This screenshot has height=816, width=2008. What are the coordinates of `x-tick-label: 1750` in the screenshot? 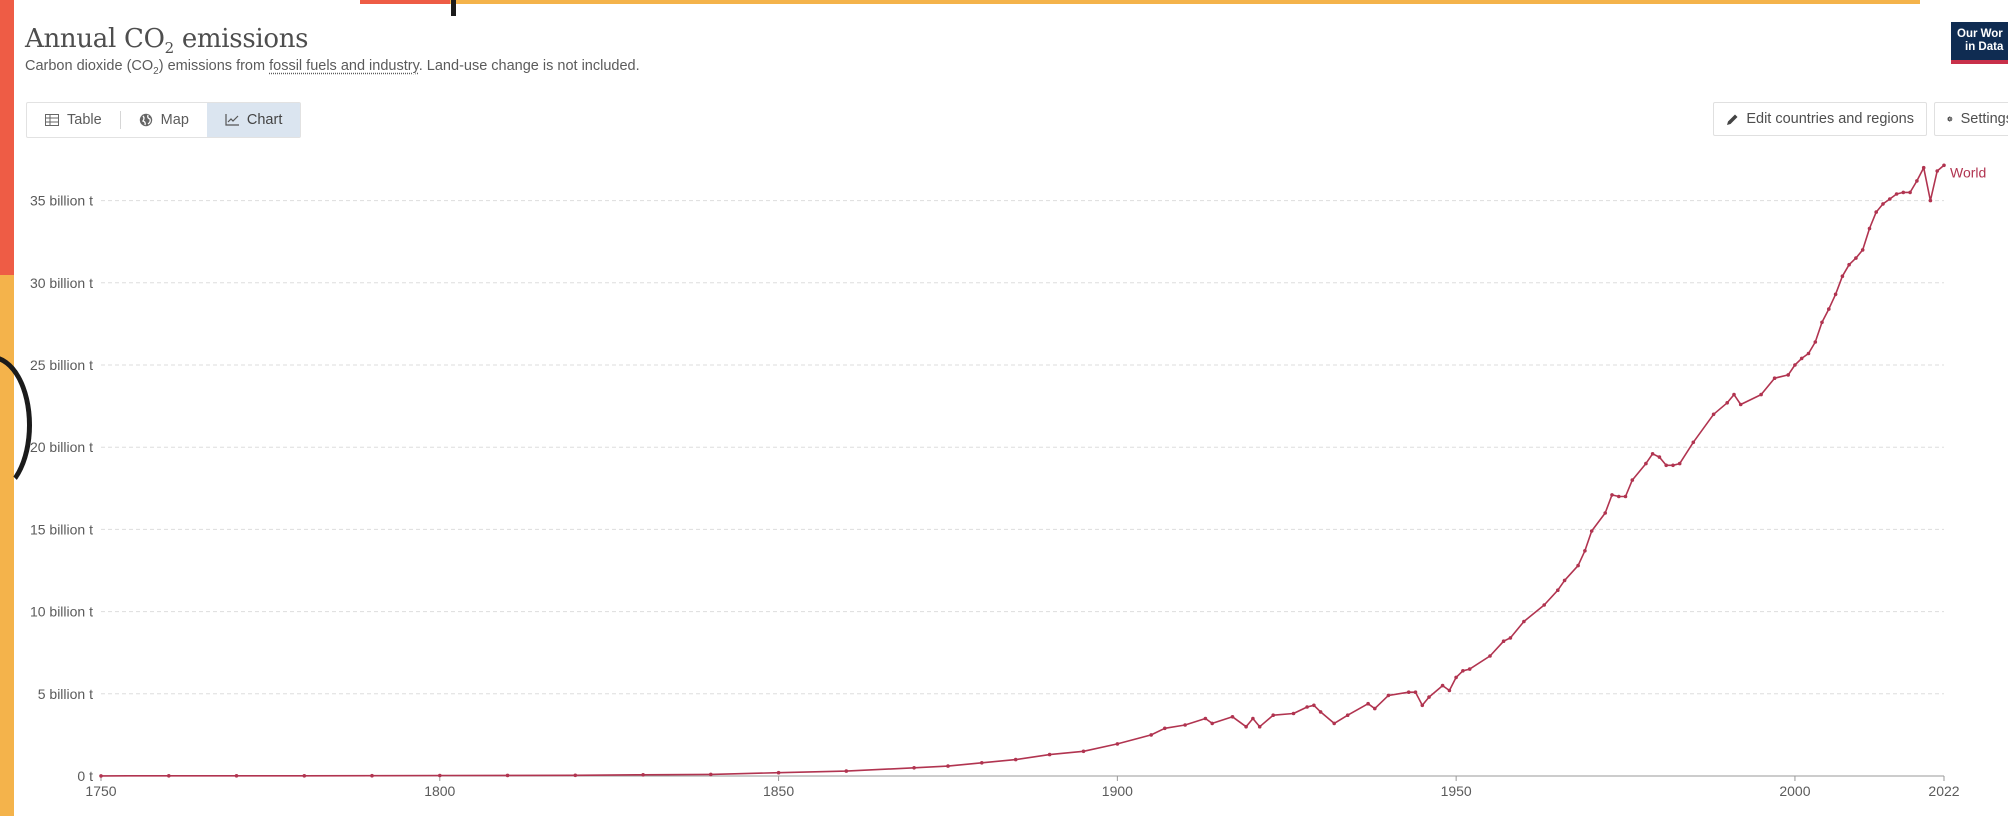 It's located at (100, 791).